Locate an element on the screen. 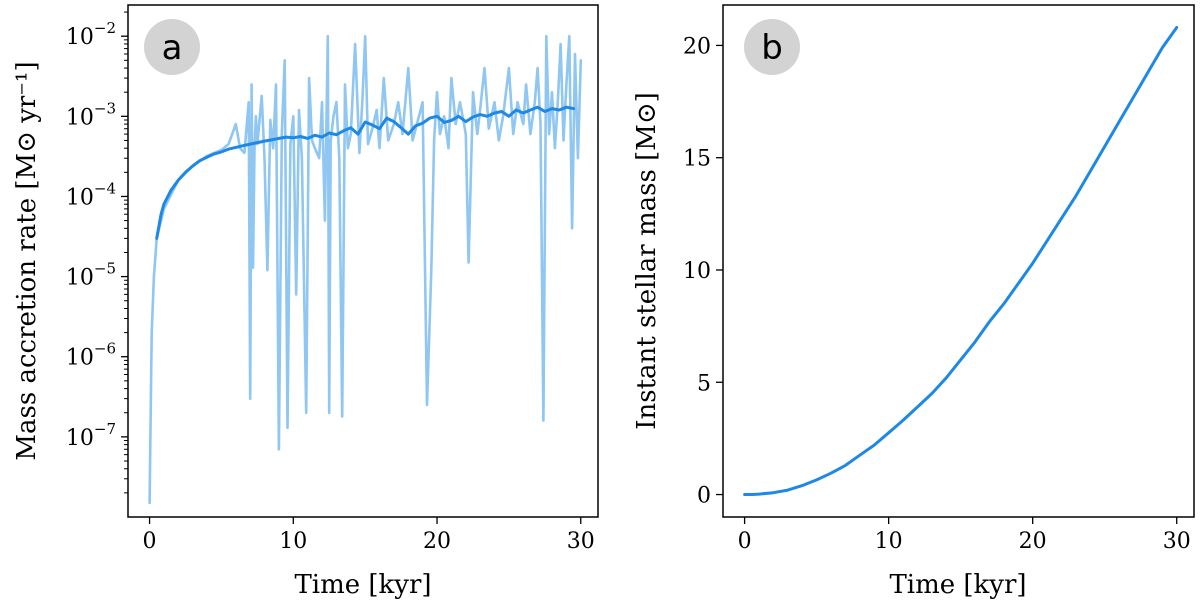  panel-b-badge: b is located at coordinates (772, 47).